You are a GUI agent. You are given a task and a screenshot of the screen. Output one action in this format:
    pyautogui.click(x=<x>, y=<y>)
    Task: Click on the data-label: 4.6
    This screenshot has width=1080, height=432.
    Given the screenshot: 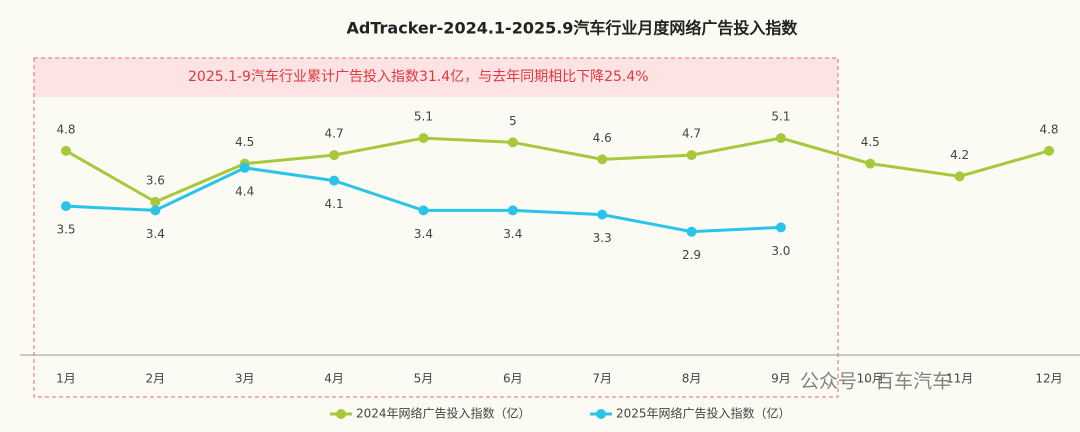 What is the action you would take?
    pyautogui.click(x=602, y=138)
    